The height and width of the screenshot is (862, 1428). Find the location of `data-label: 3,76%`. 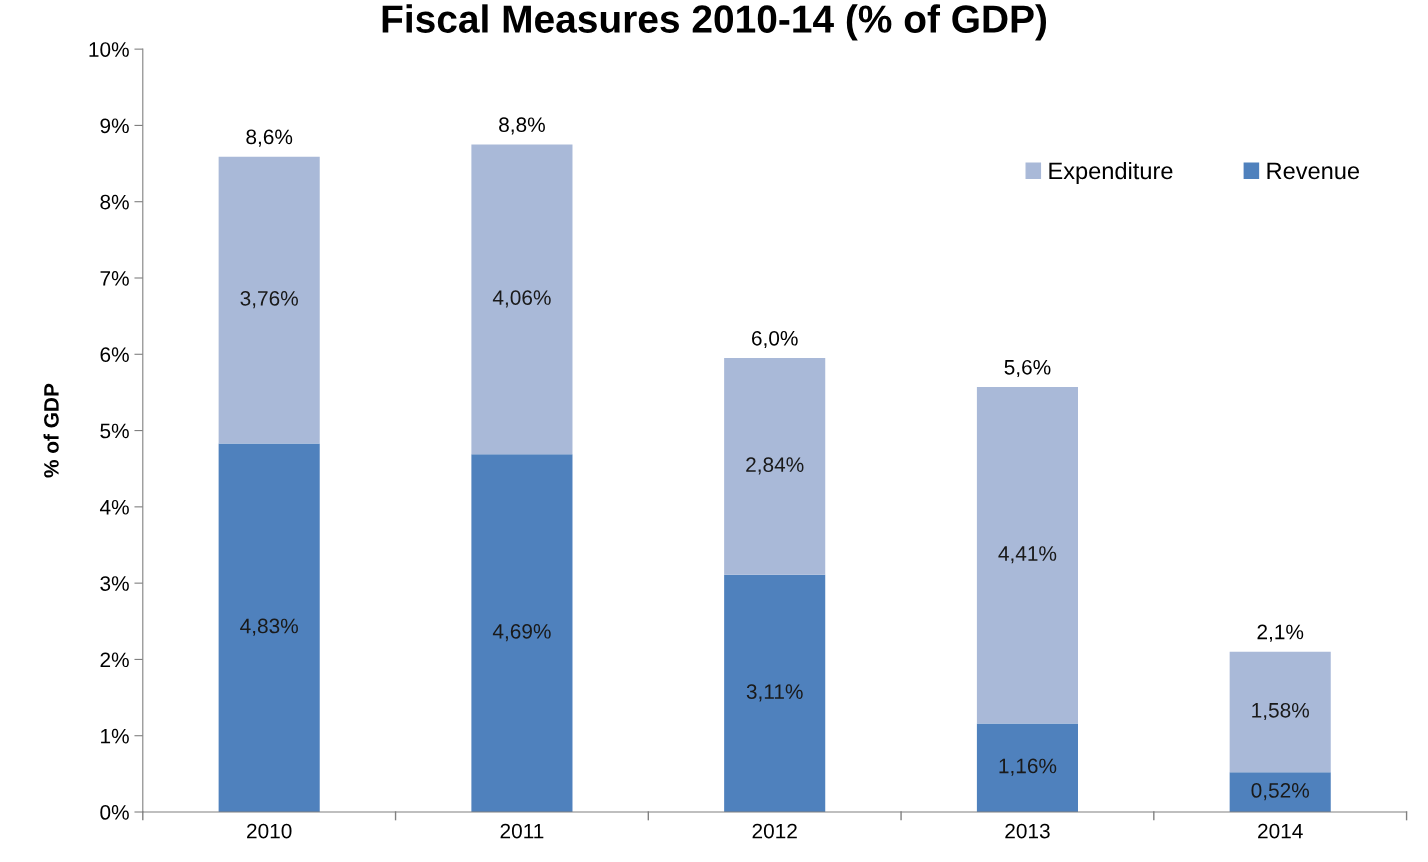

data-label: 3,76% is located at coordinates (269, 299).